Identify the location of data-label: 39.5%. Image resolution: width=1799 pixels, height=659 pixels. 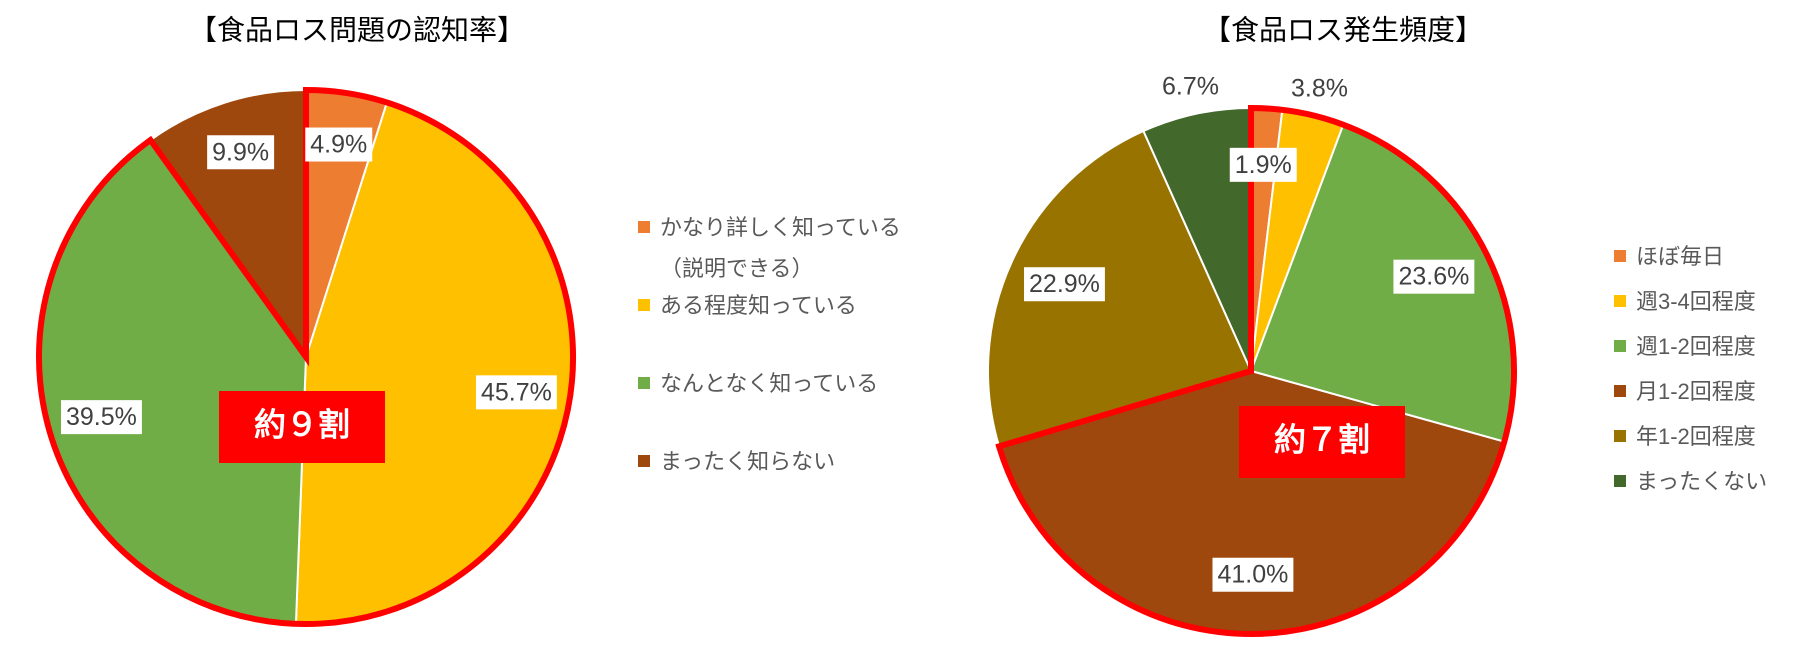
(101, 417).